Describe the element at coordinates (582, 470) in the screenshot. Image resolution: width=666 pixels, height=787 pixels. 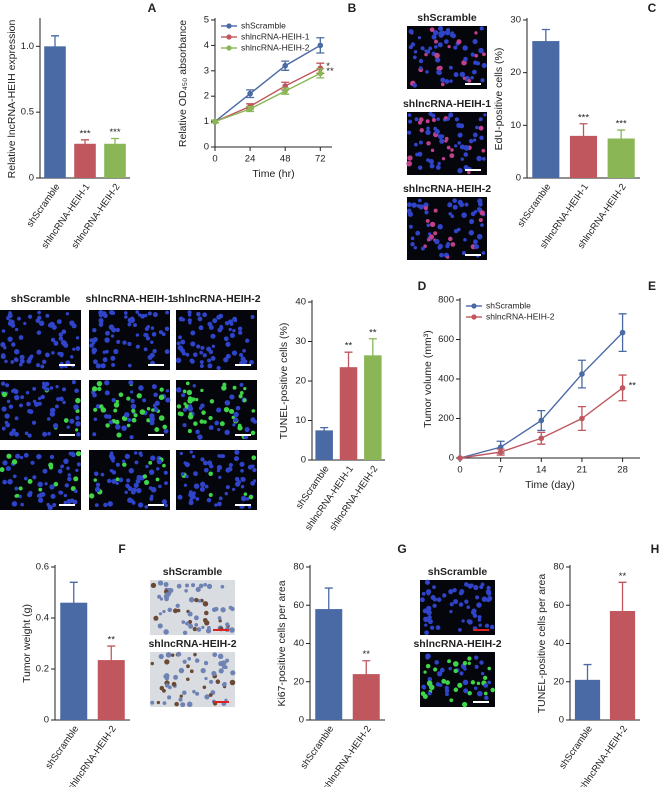
I see `x-tick-label: 21` at that location.